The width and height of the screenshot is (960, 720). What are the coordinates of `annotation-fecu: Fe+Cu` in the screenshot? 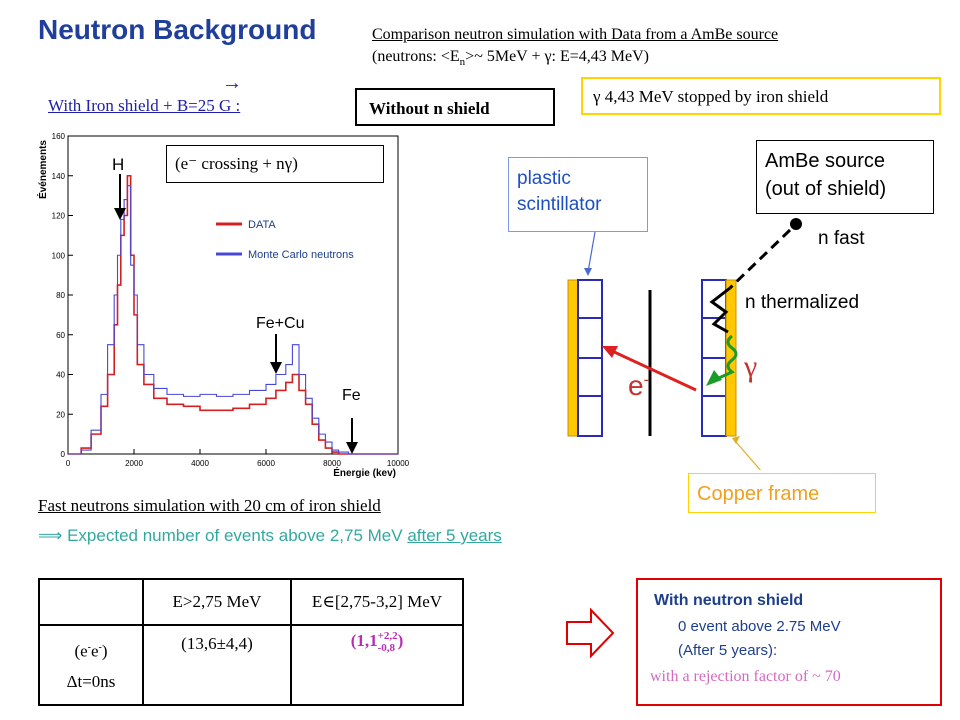 It's located at (280, 323).